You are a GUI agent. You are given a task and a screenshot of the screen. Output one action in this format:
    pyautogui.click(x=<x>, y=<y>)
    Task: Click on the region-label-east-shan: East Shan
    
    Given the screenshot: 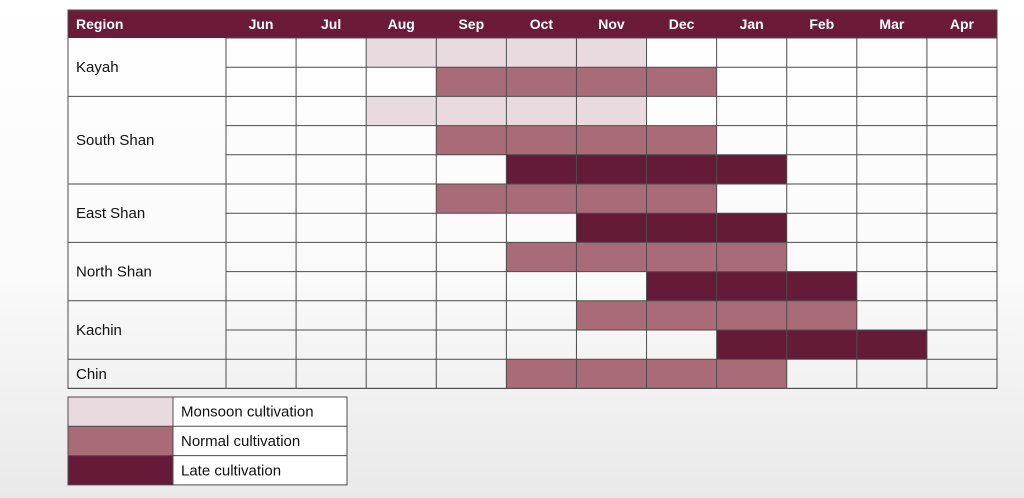 What is the action you would take?
    pyautogui.click(x=110, y=213)
    